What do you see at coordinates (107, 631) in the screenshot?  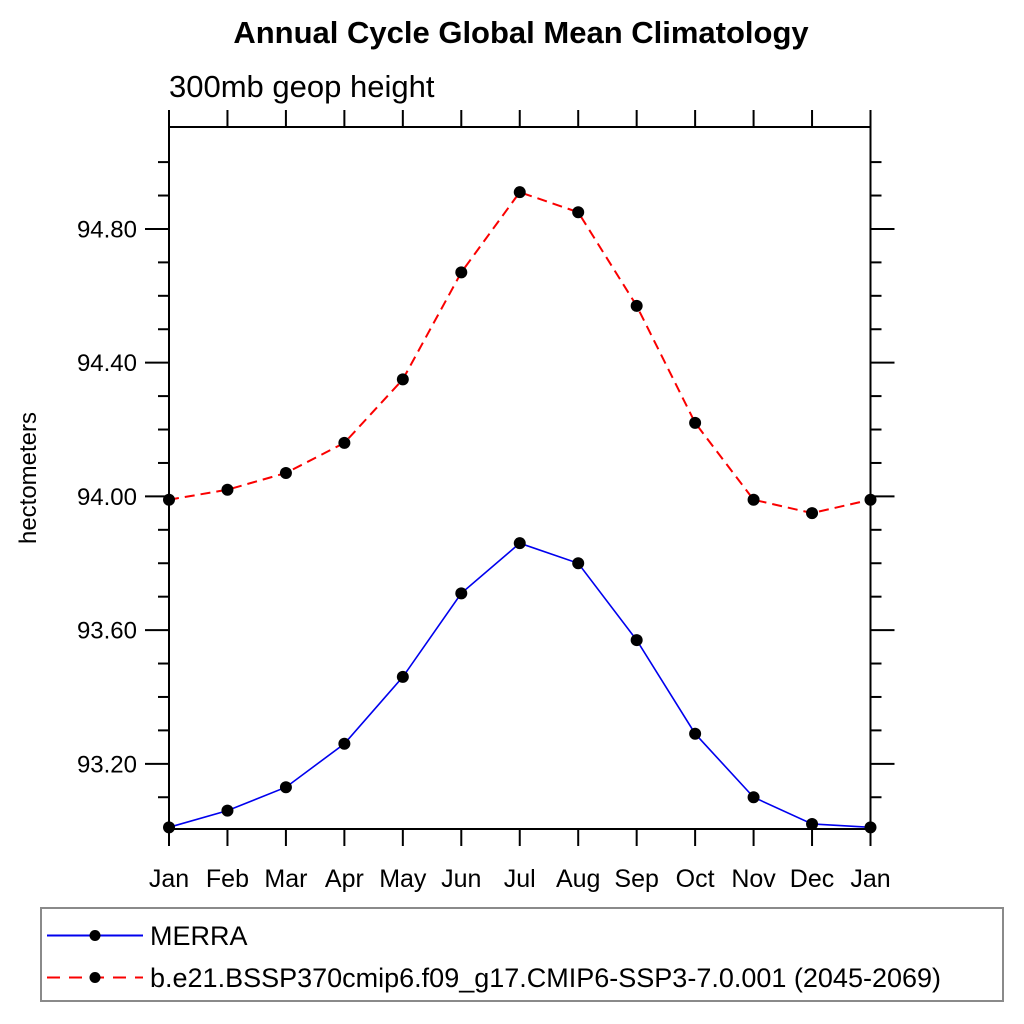 I see `y-tick-label: 93.60` at bounding box center [107, 631].